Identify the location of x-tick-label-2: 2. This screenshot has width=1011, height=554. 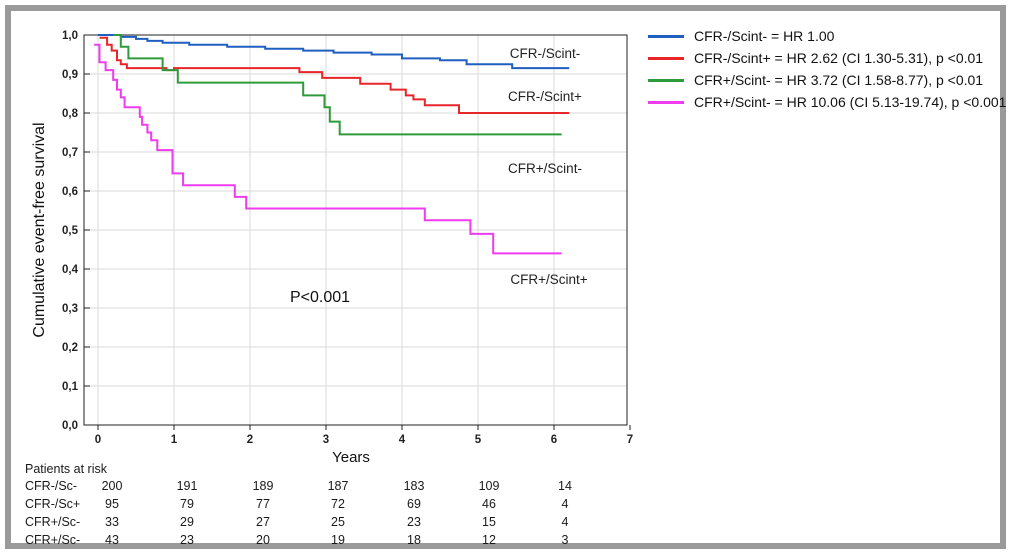
(250, 440).